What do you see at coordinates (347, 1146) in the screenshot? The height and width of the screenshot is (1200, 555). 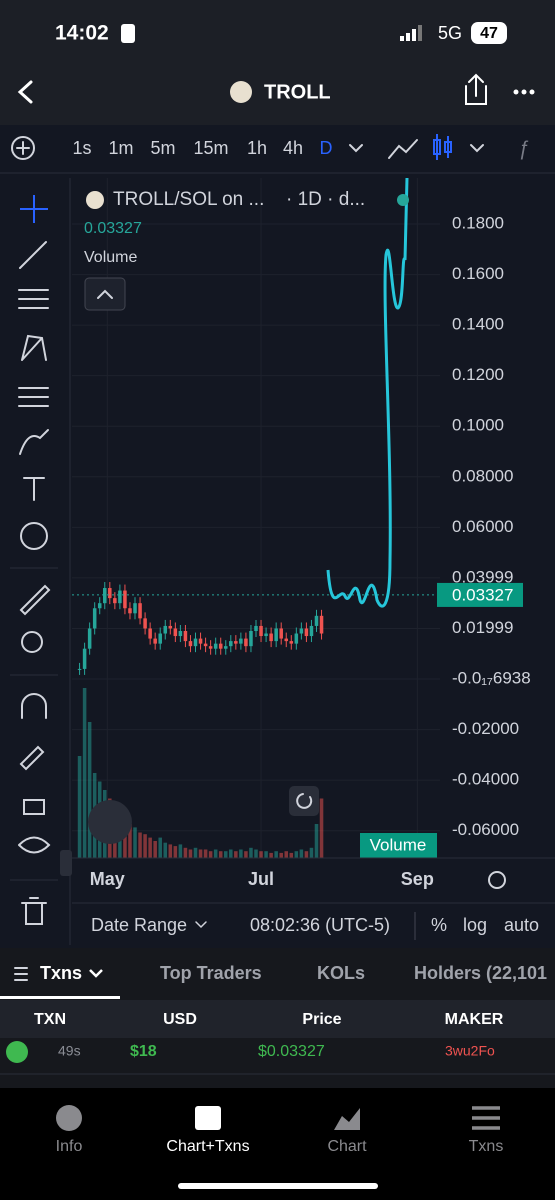 I see `nav-label: Chart` at bounding box center [347, 1146].